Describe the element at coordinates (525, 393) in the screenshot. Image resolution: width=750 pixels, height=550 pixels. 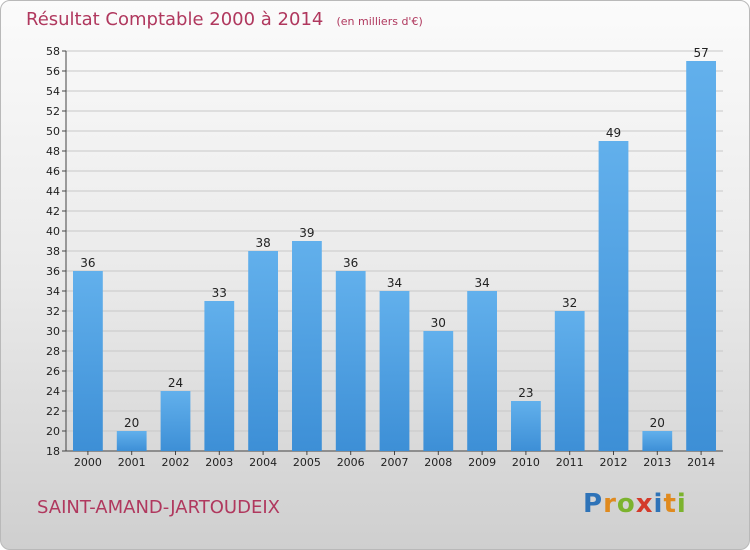
I see `bar-value-label: 23` at that location.